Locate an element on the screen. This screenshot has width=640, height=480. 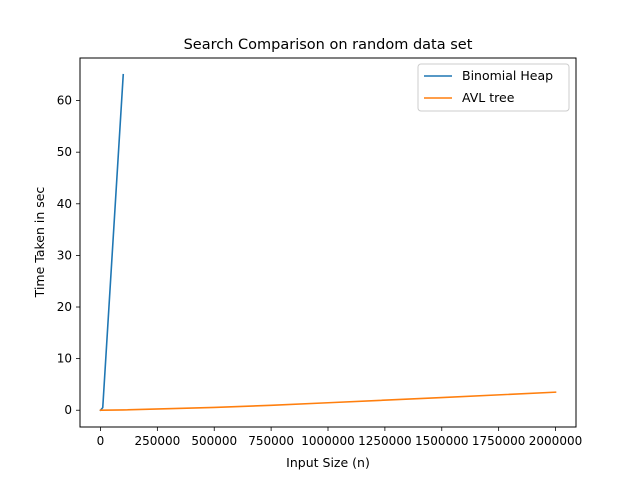
legend-box is located at coordinates (493, 87).